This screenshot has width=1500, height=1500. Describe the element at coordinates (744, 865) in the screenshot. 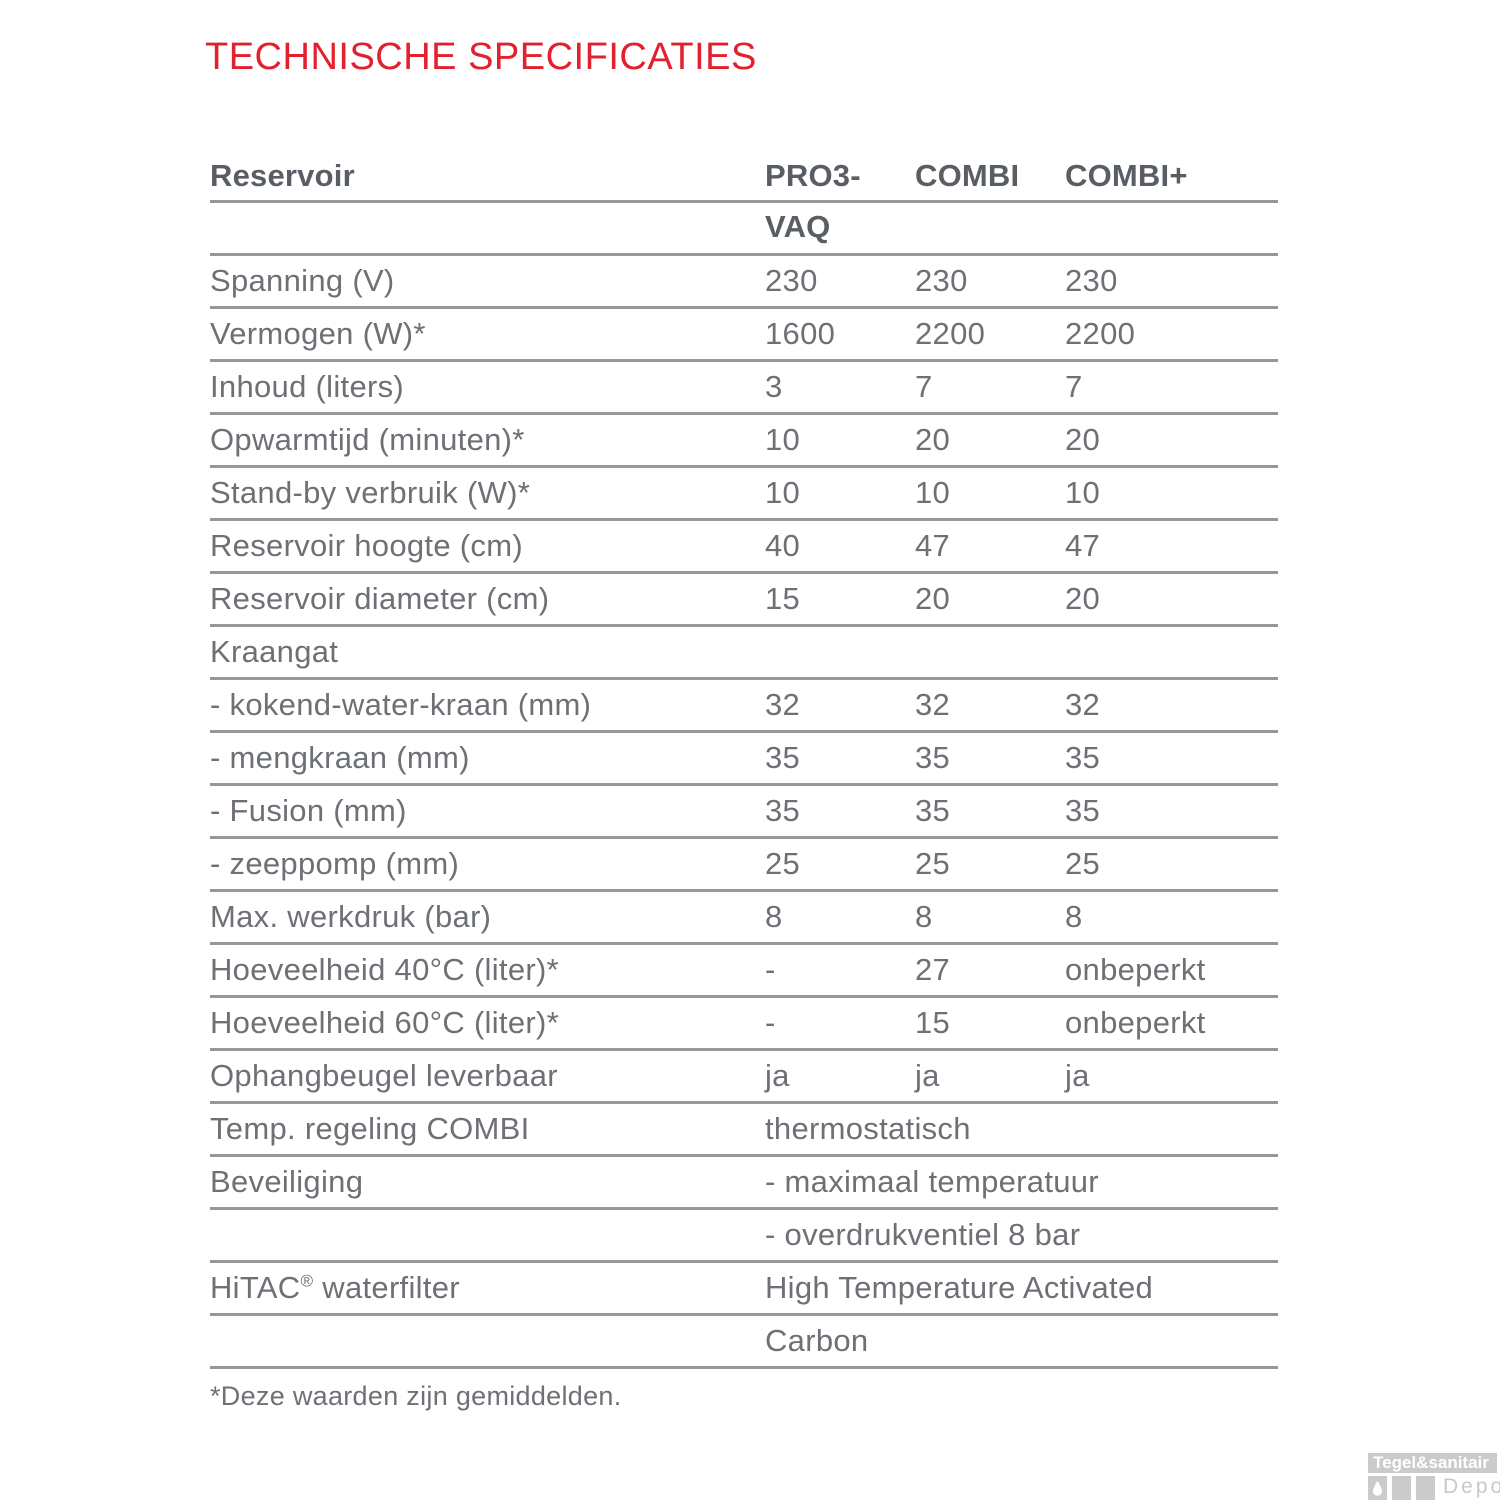

I see `table-row: - zeeppomp (mm) 25 25 25` at that location.